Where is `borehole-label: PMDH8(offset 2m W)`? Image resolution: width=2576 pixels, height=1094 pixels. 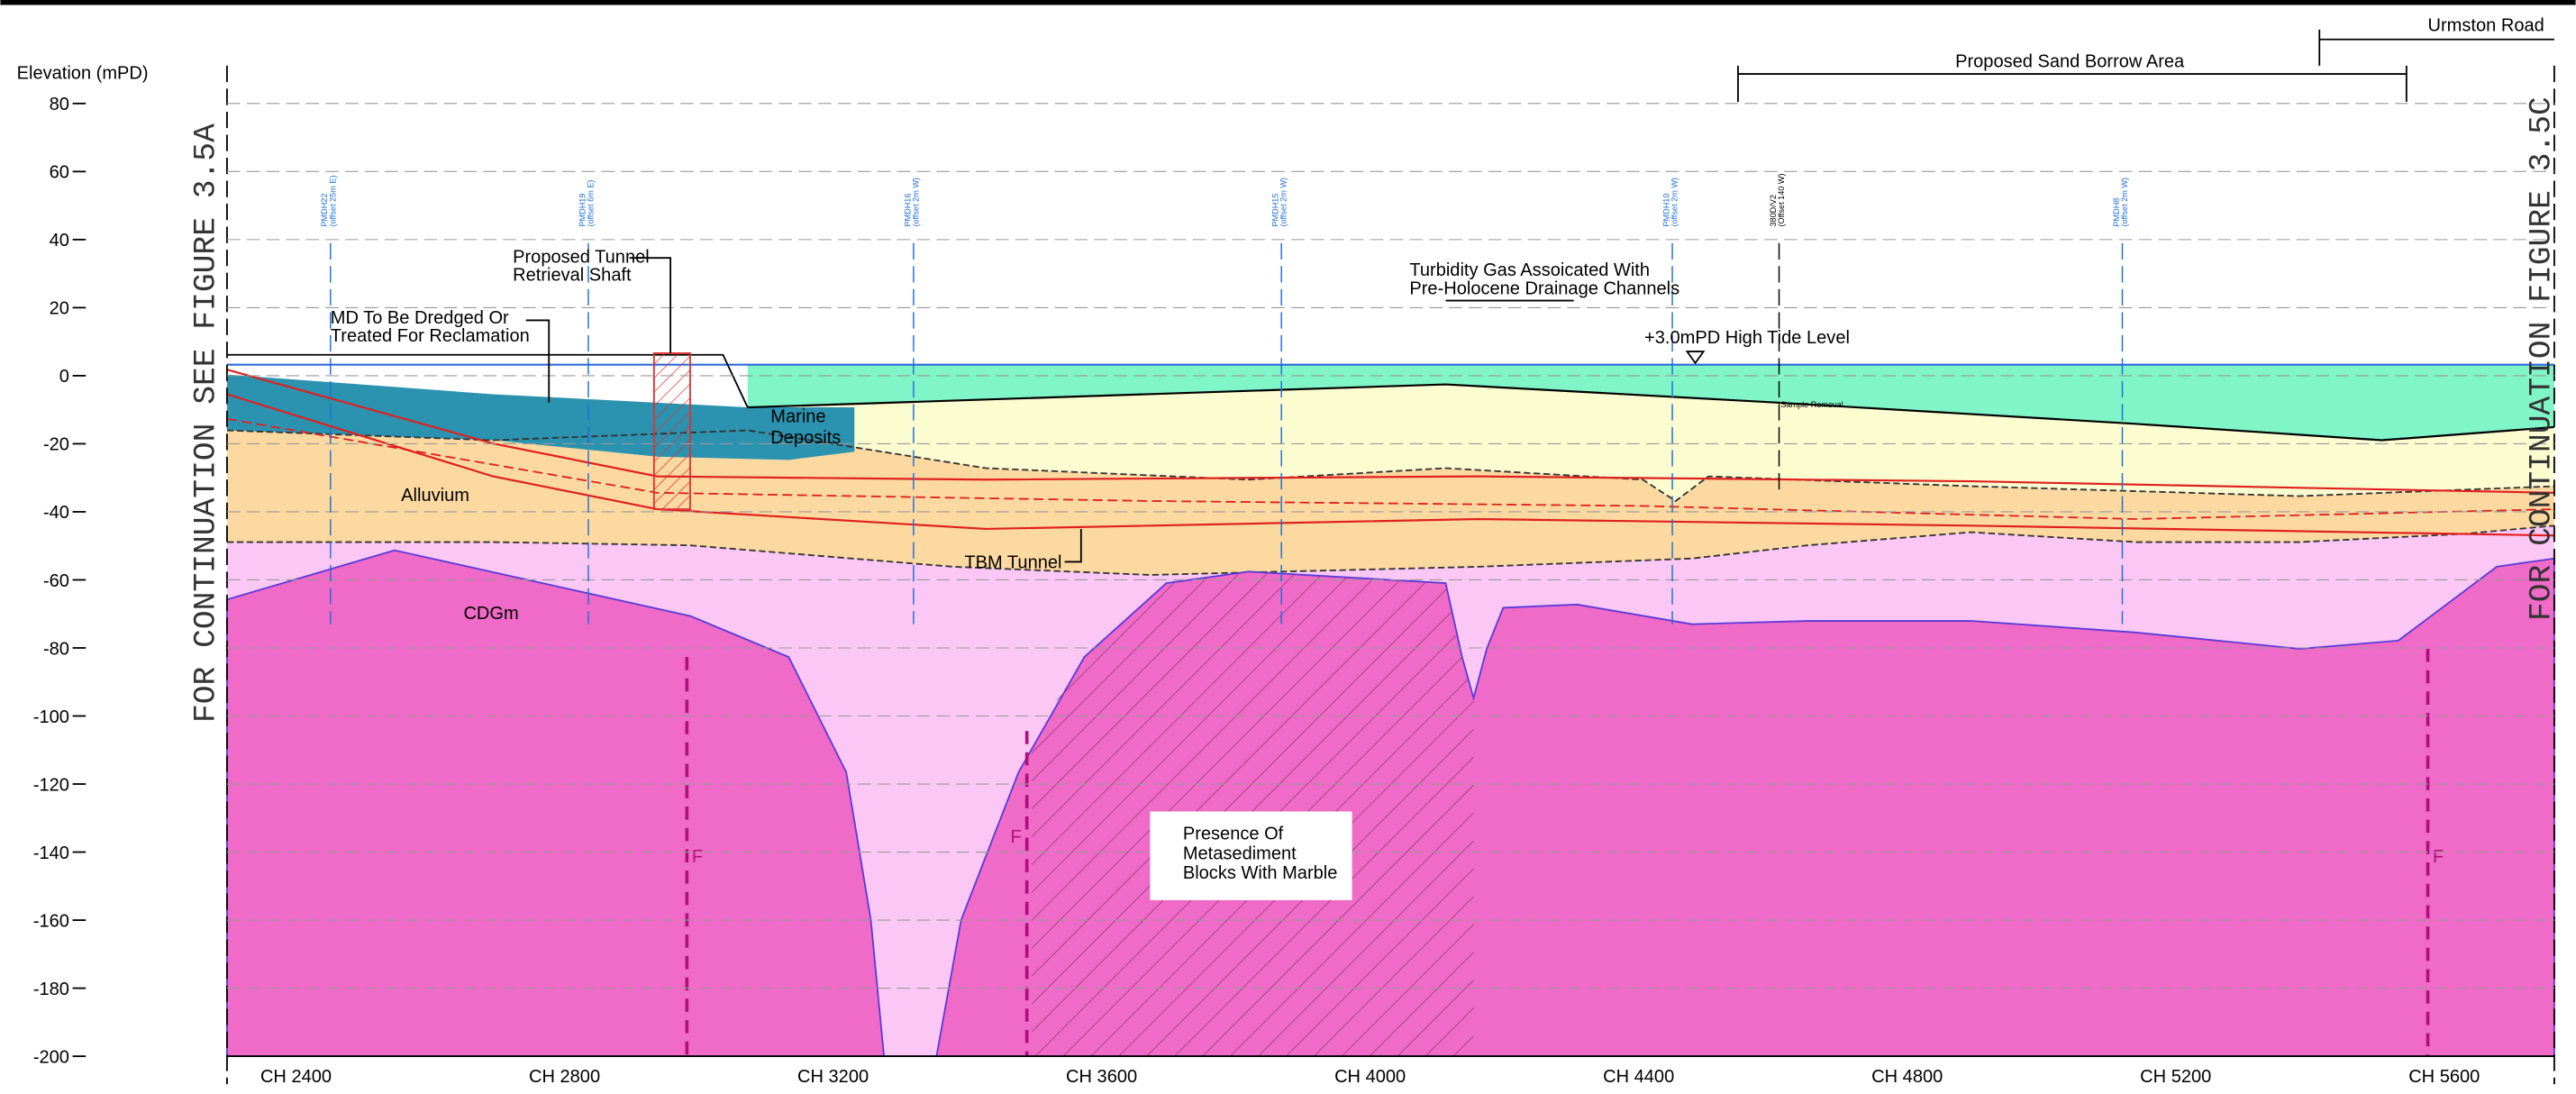 borehole-label: PMDH8(offset 2m W) is located at coordinates (2120, 202).